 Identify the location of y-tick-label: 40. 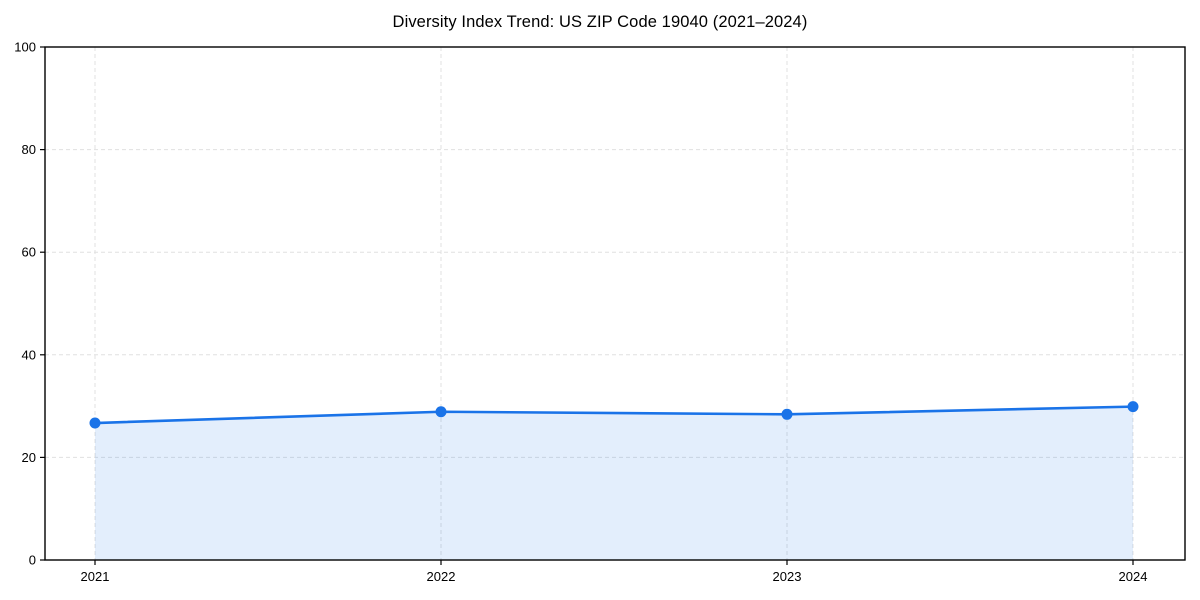
(29, 354).